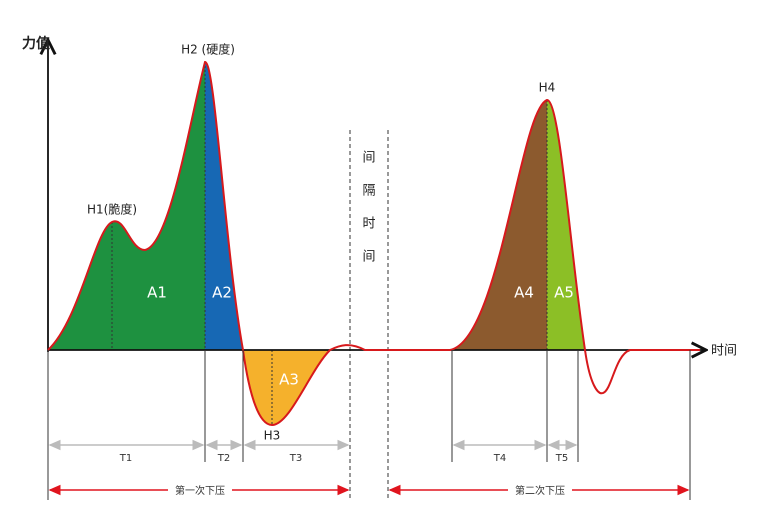  I want to click on phase-label: 第二次下压, so click(540, 490).